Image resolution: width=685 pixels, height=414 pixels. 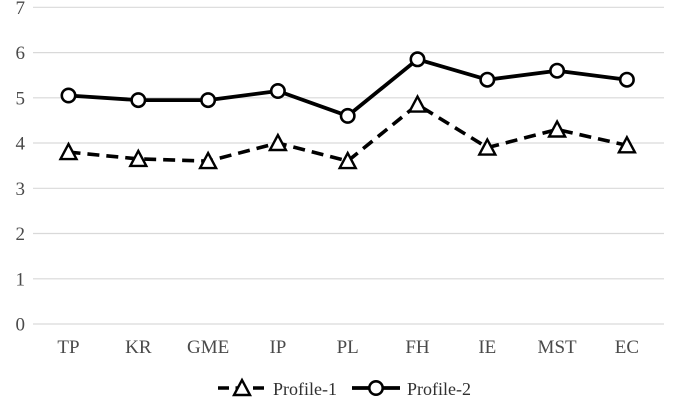 I want to click on y-axis-tick-label: 7, so click(x=21, y=9).